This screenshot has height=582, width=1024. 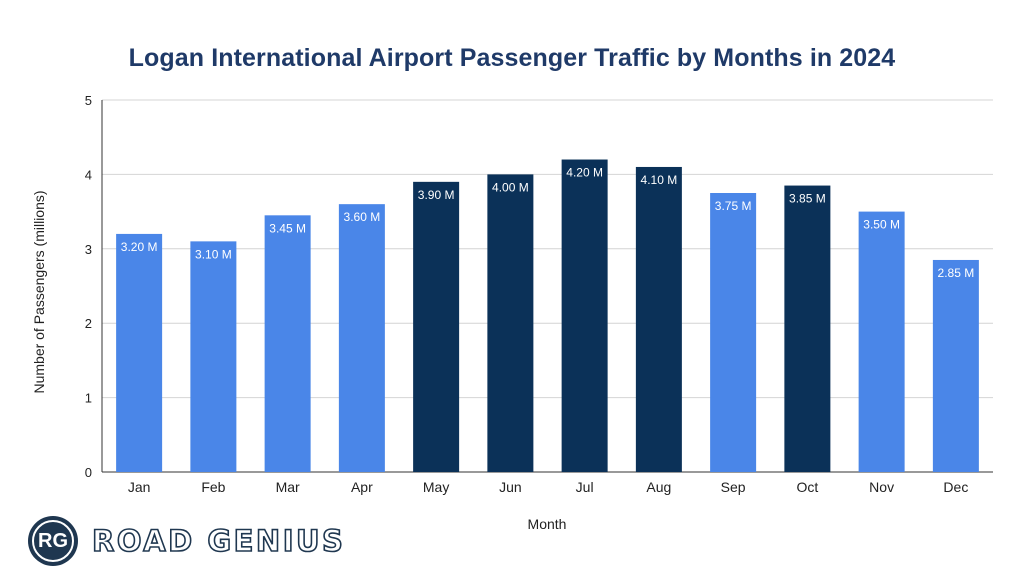 I want to click on bar-nov, so click(x=881, y=341).